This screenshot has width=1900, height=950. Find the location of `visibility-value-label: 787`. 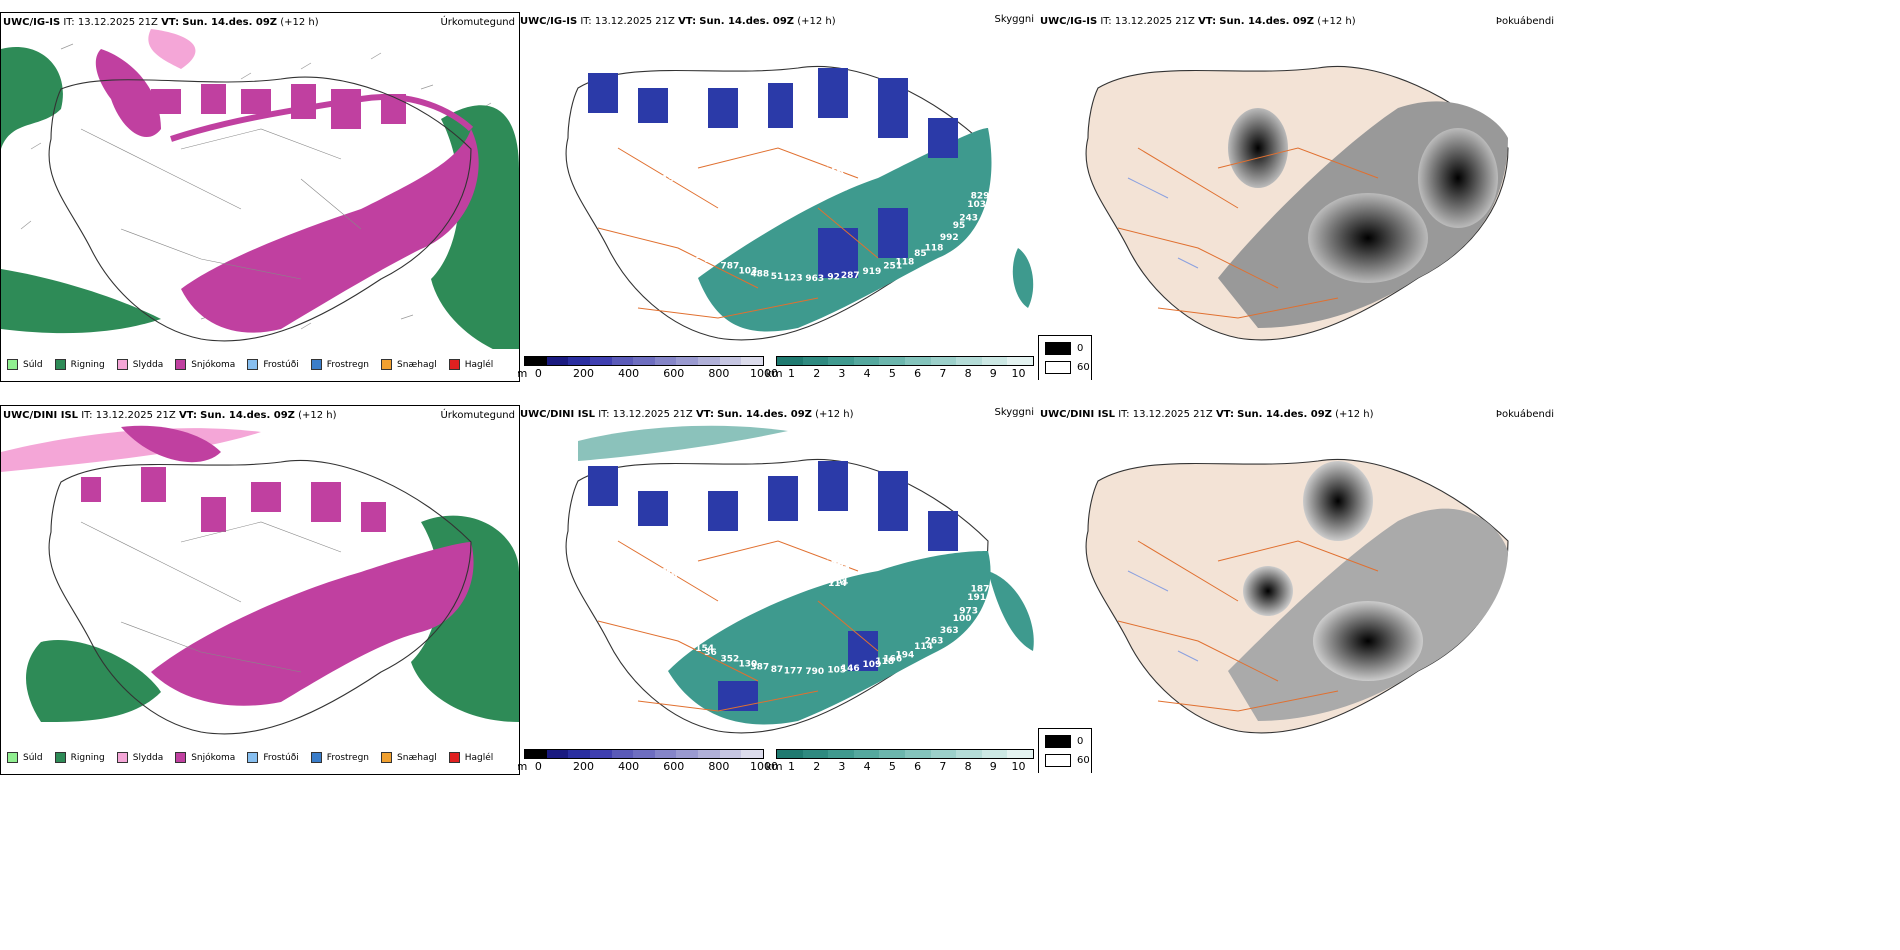

visibility-value-label: 787 is located at coordinates (730, 267).